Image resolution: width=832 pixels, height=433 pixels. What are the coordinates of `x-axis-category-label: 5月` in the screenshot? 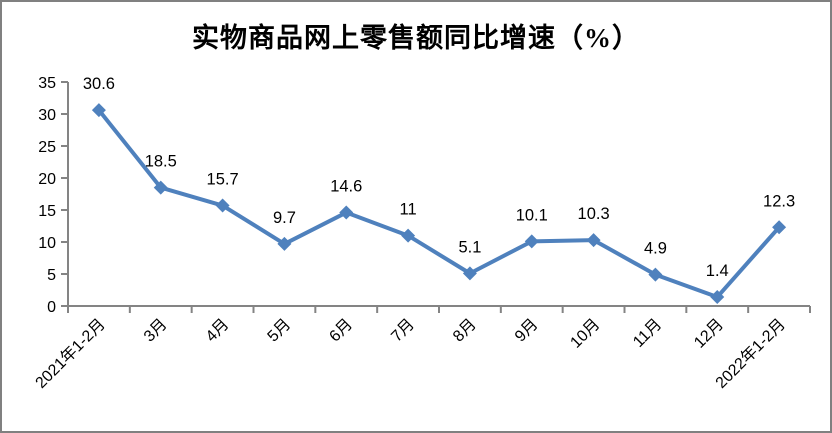 It's located at (280, 331).